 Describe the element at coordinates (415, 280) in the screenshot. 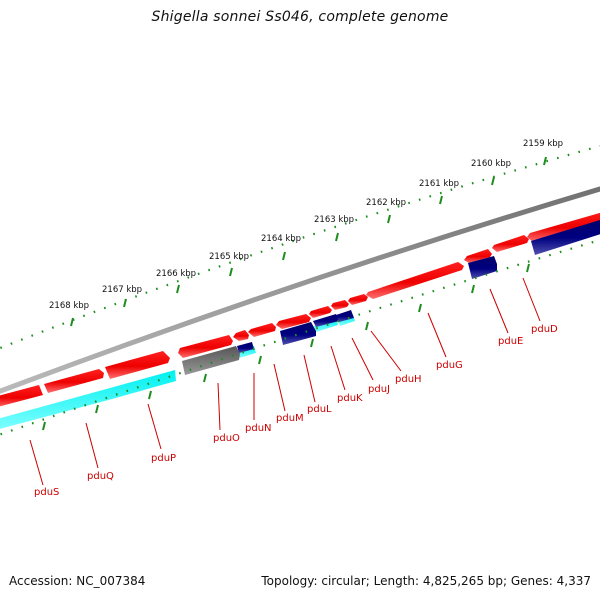

I see `gene-arrow-pduG` at that location.